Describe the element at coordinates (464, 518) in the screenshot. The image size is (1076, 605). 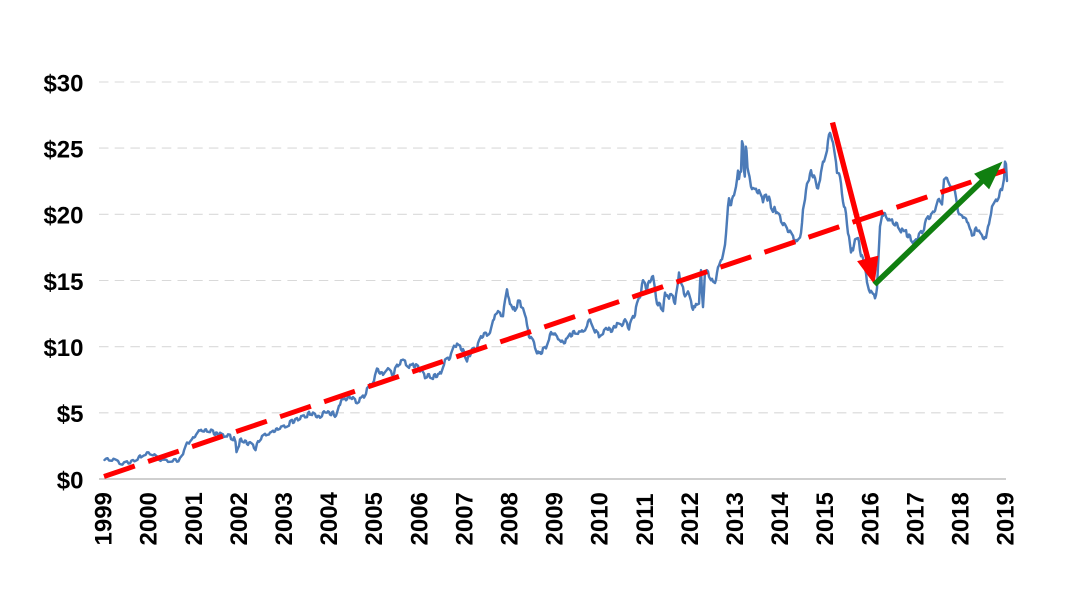
I see `svg-text: 2007` at that location.